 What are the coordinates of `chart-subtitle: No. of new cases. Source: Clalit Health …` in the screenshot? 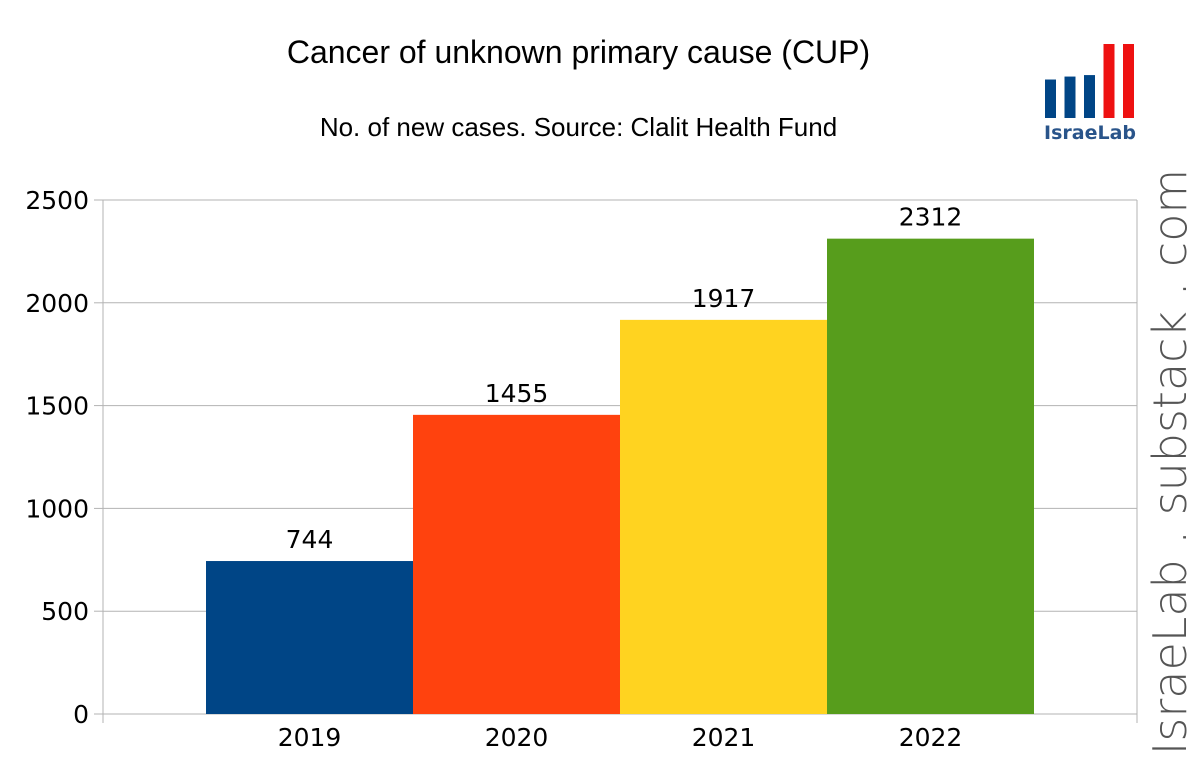 It's located at (578, 127).